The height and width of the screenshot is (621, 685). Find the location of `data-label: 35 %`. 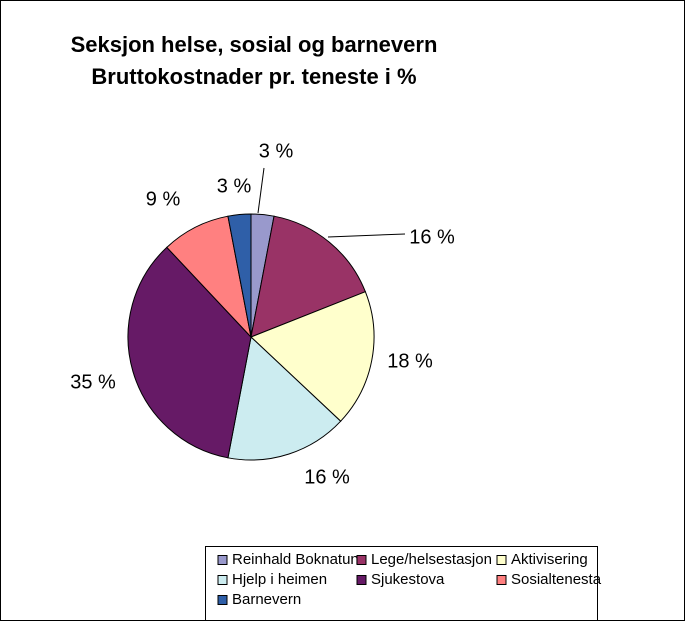

data-label: 35 % is located at coordinates (93, 382).